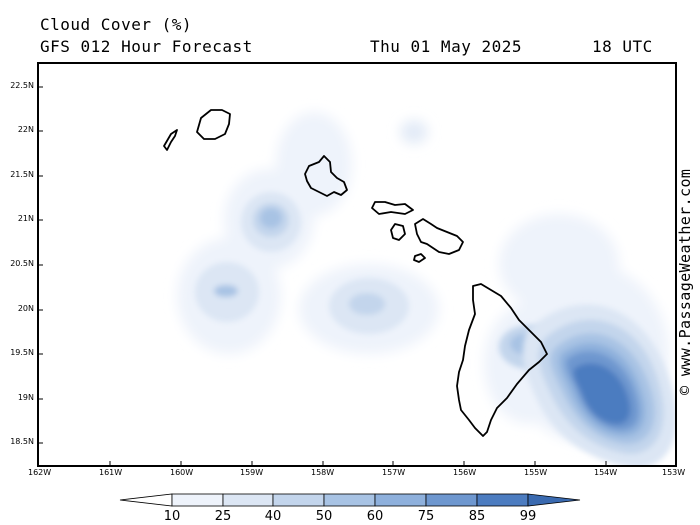 Image resolution: width=700 pixels, height=525 pixels. Describe the element at coordinates (398, 232) in the screenshot. I see `lanai-island` at that location.